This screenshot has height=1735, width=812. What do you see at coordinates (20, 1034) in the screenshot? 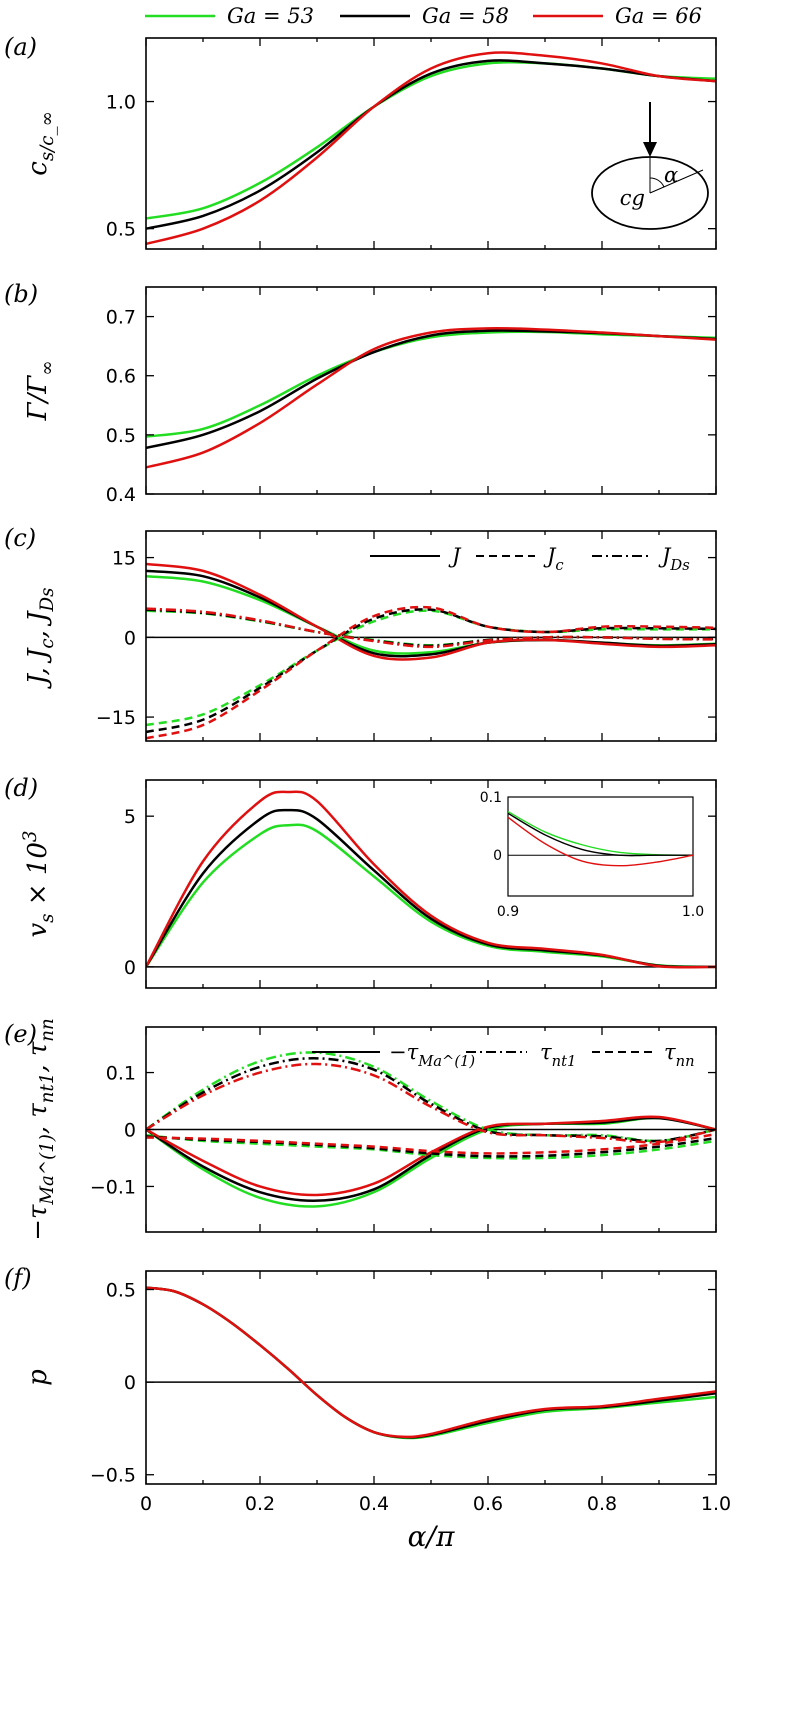
I see `panel-label: (e)` at bounding box center [20, 1034].